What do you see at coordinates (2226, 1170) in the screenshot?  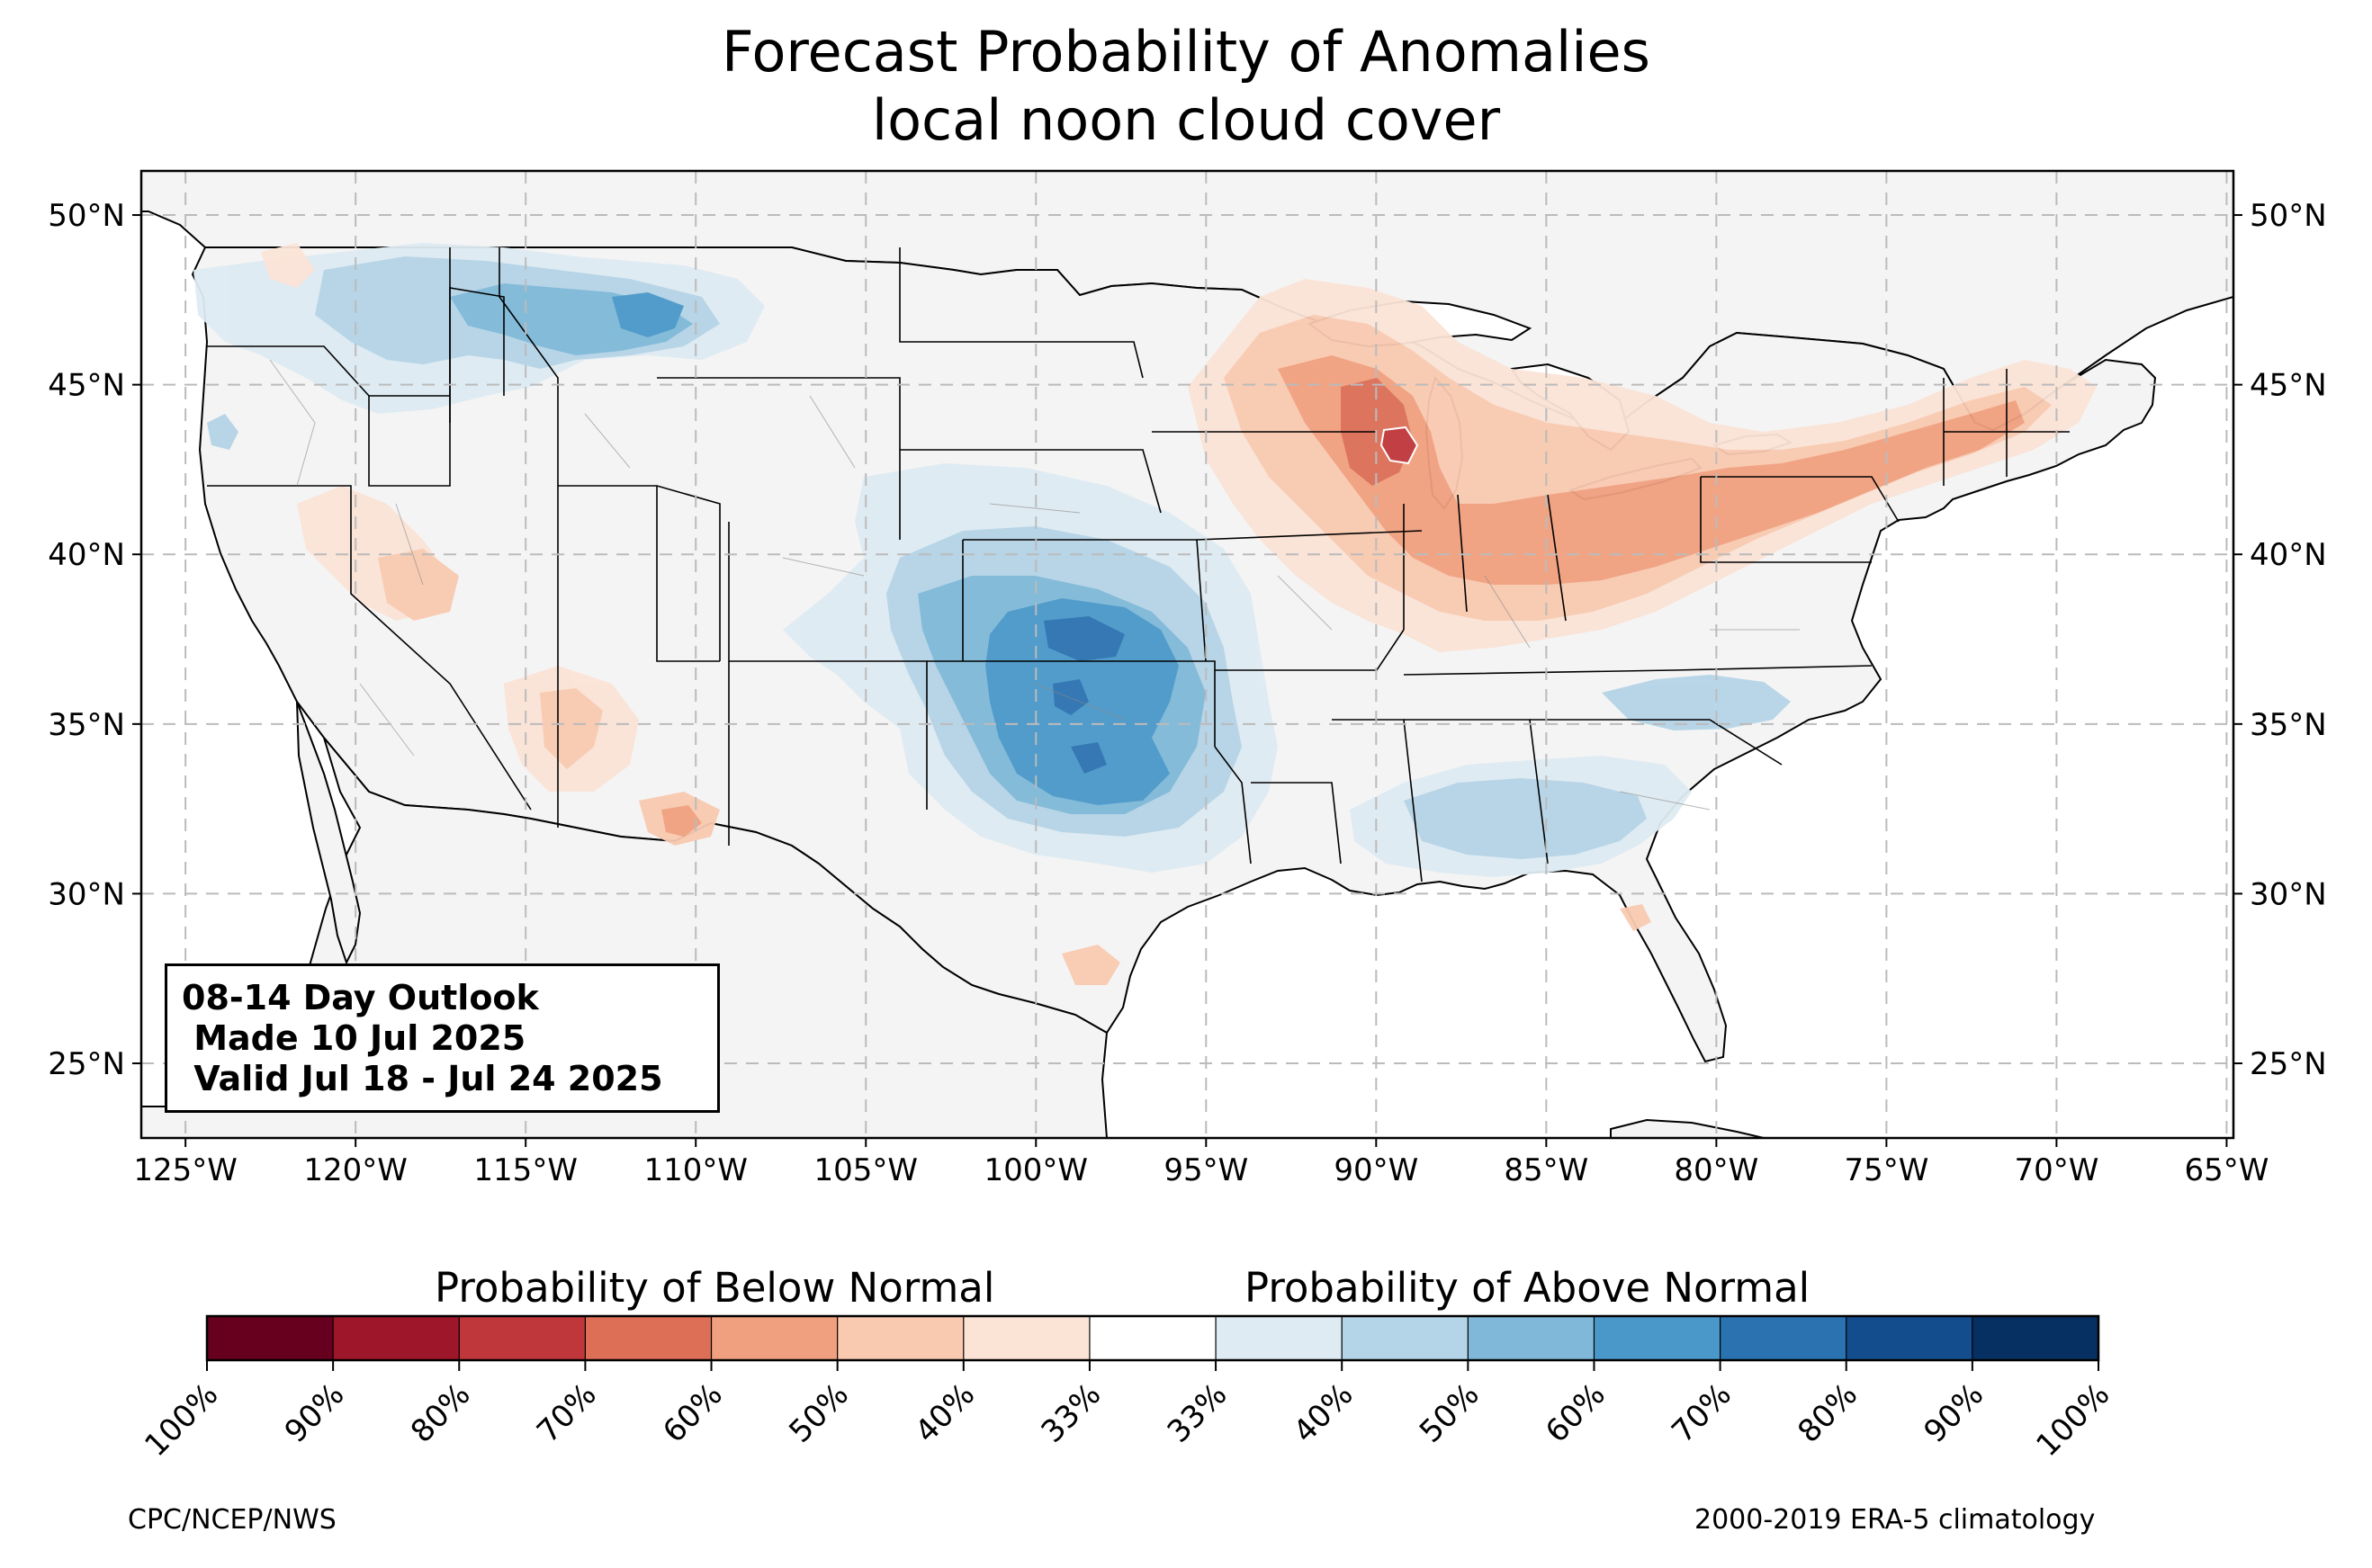 I see `lon-label: 65°W` at bounding box center [2226, 1170].